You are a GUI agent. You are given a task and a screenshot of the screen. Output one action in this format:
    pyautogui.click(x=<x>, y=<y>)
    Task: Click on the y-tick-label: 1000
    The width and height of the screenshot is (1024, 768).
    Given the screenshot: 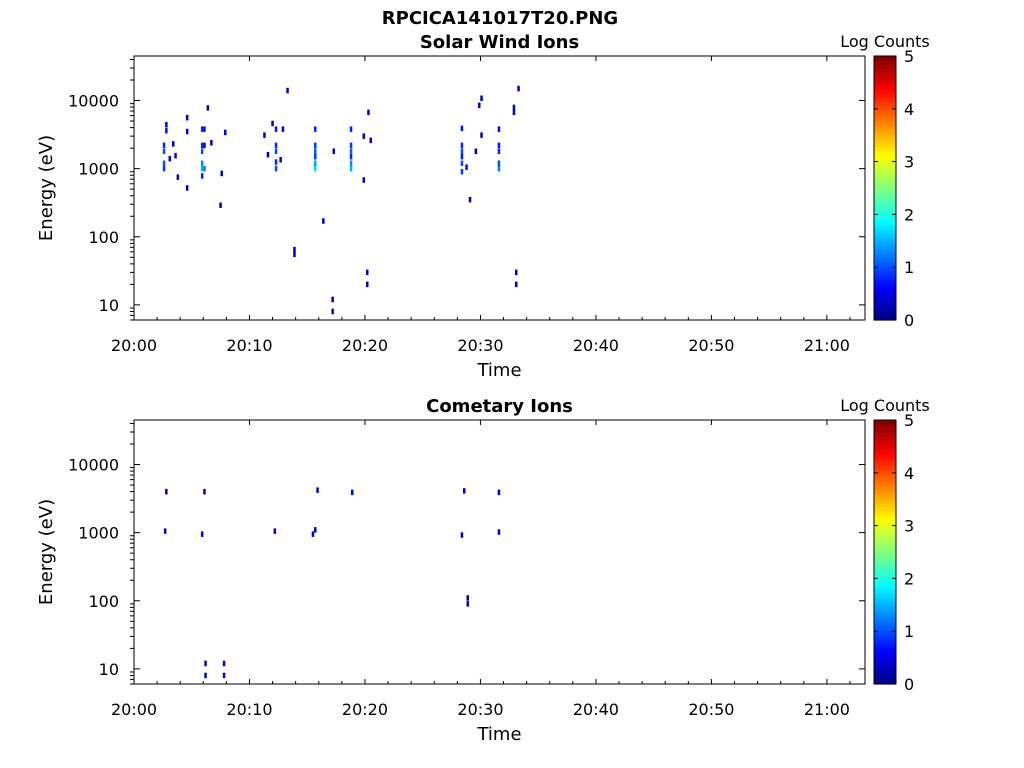 What is the action you would take?
    pyautogui.click(x=98, y=533)
    